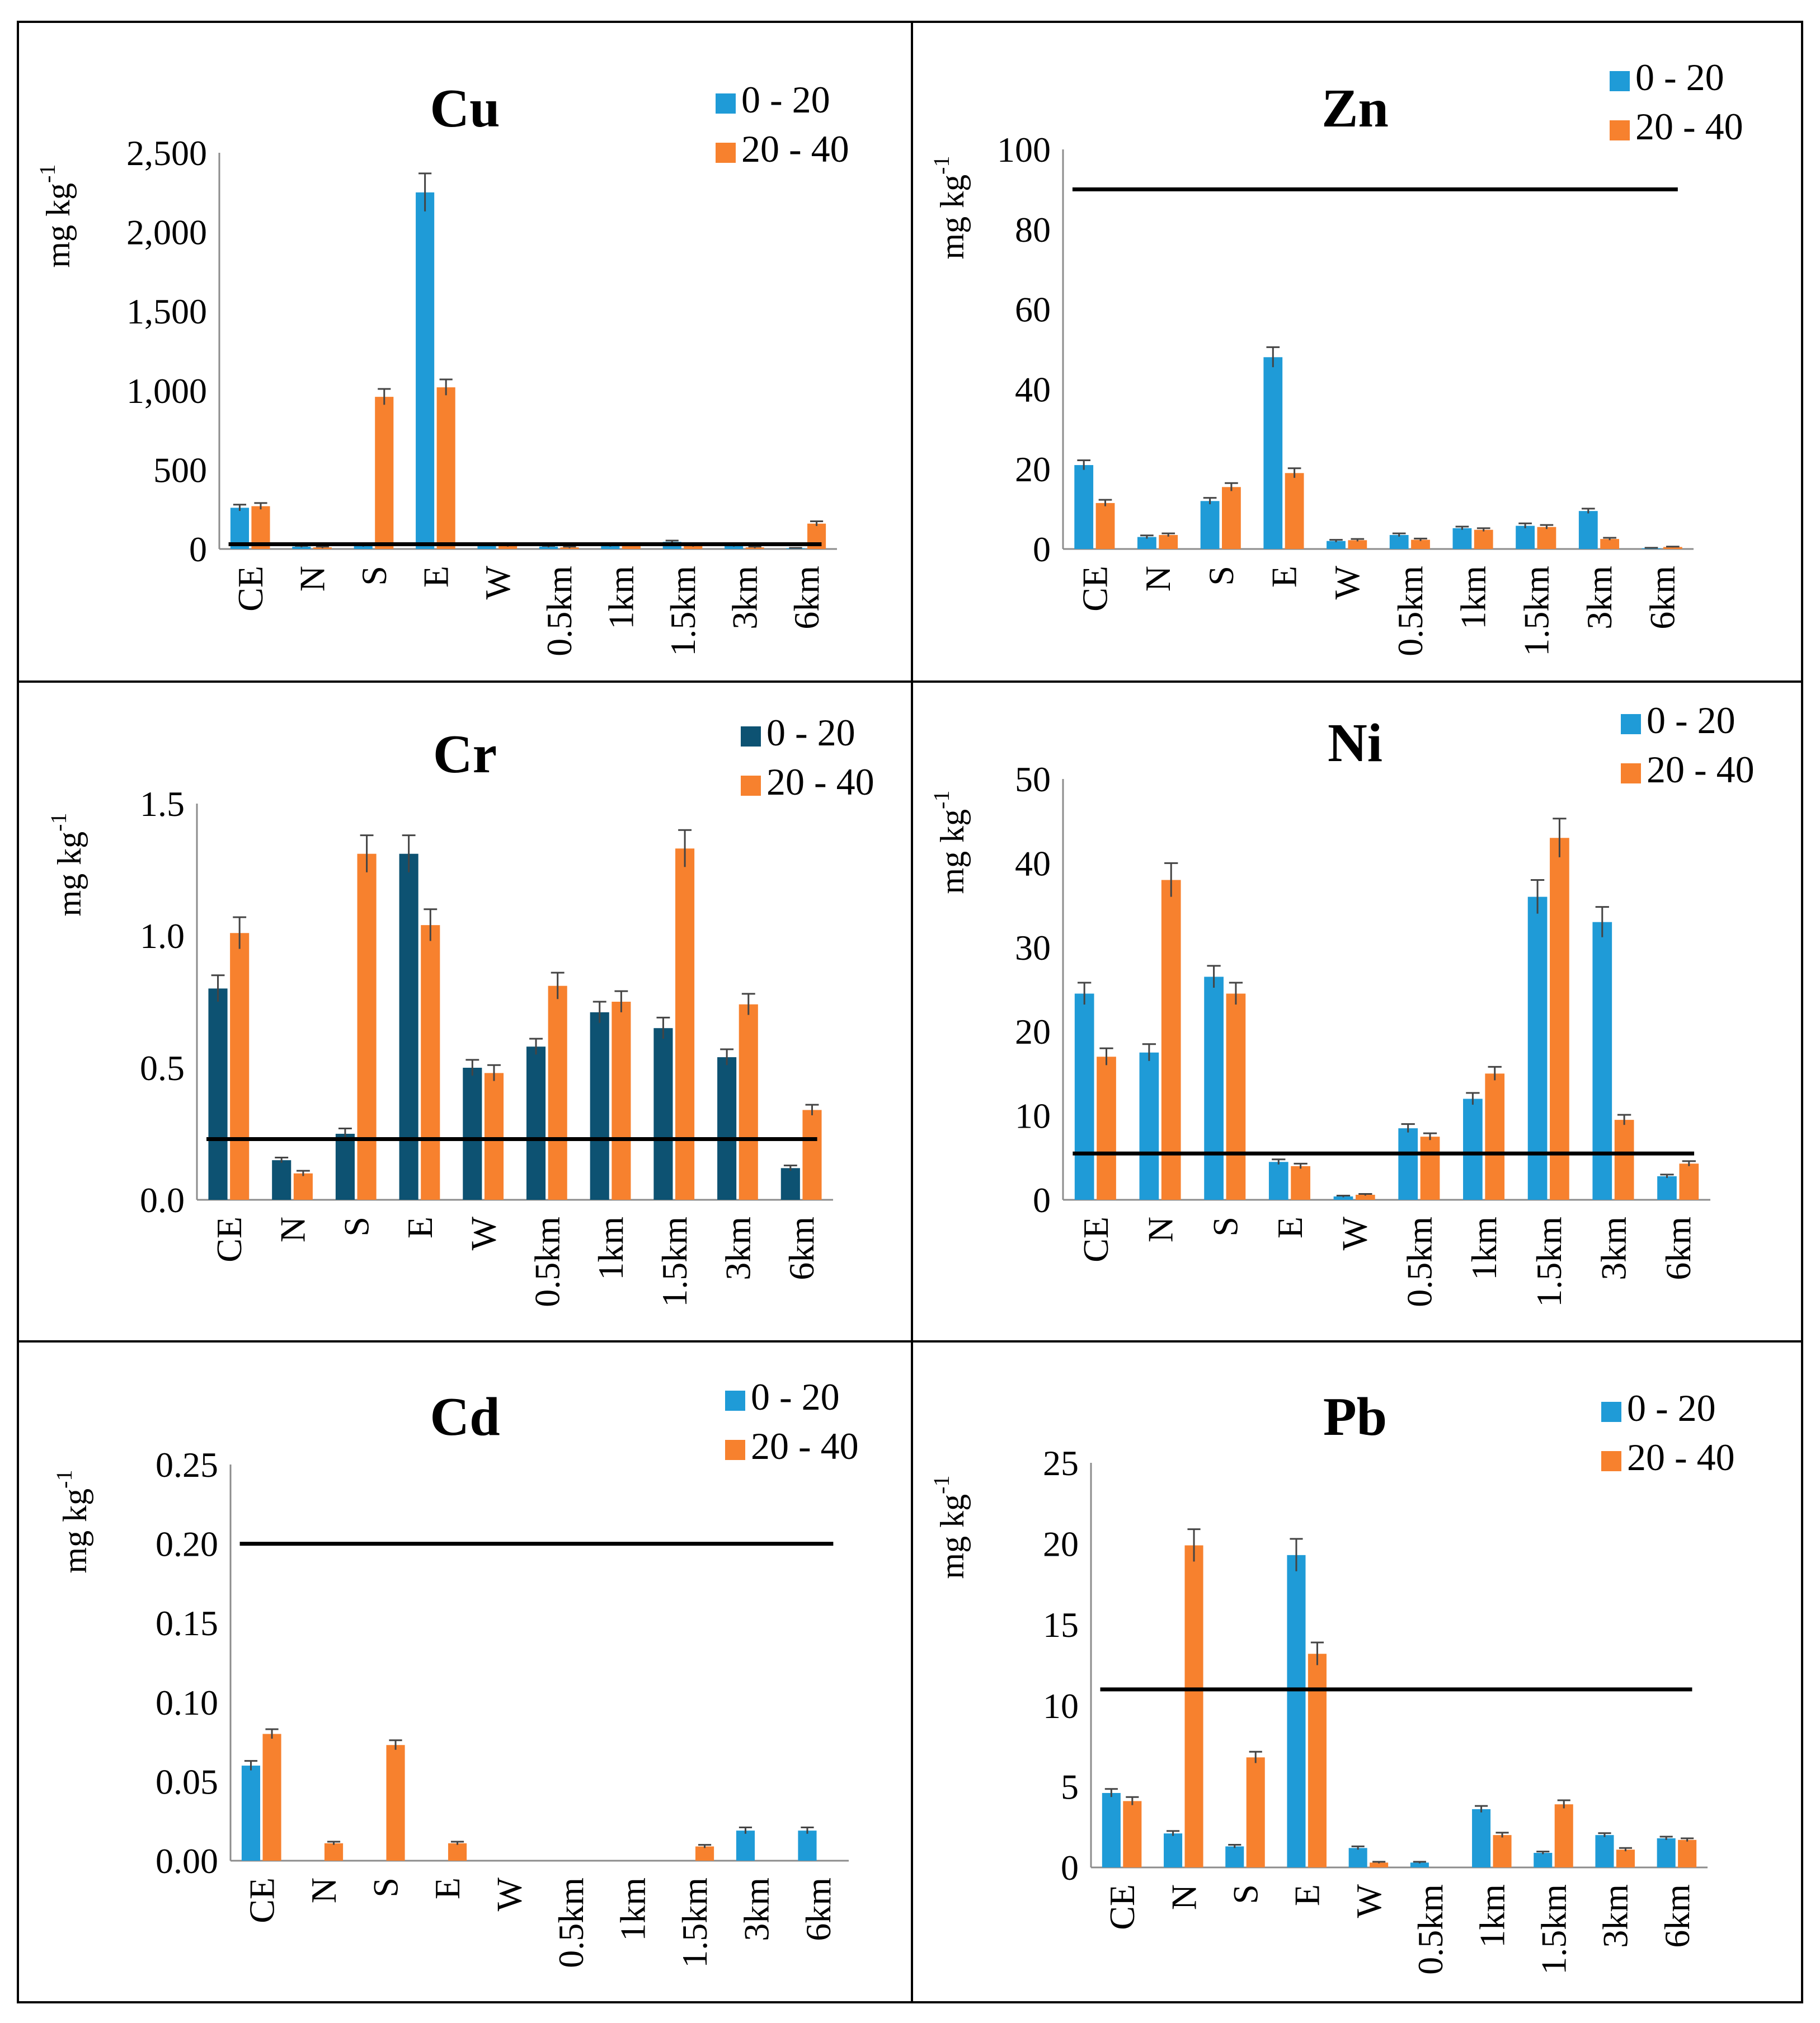 This screenshot has height=2023, width=1820. What do you see at coordinates (187, 1781) in the screenshot?
I see `y-tick-label: 0.05` at bounding box center [187, 1781].